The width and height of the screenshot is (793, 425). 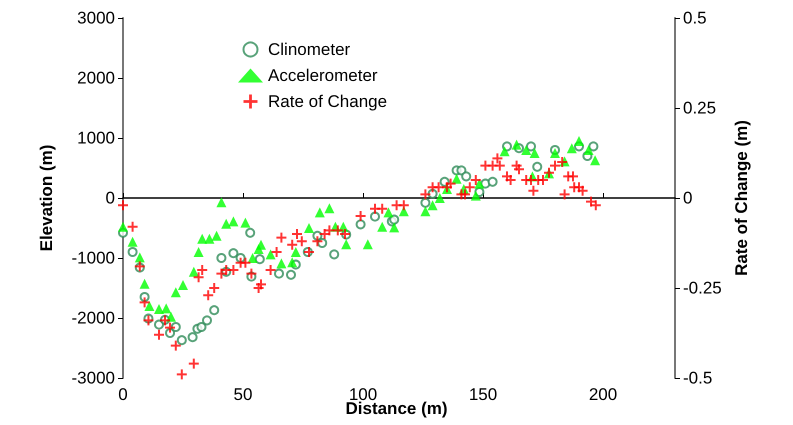 I want to click on x-tick-label: 0, so click(x=123, y=394).